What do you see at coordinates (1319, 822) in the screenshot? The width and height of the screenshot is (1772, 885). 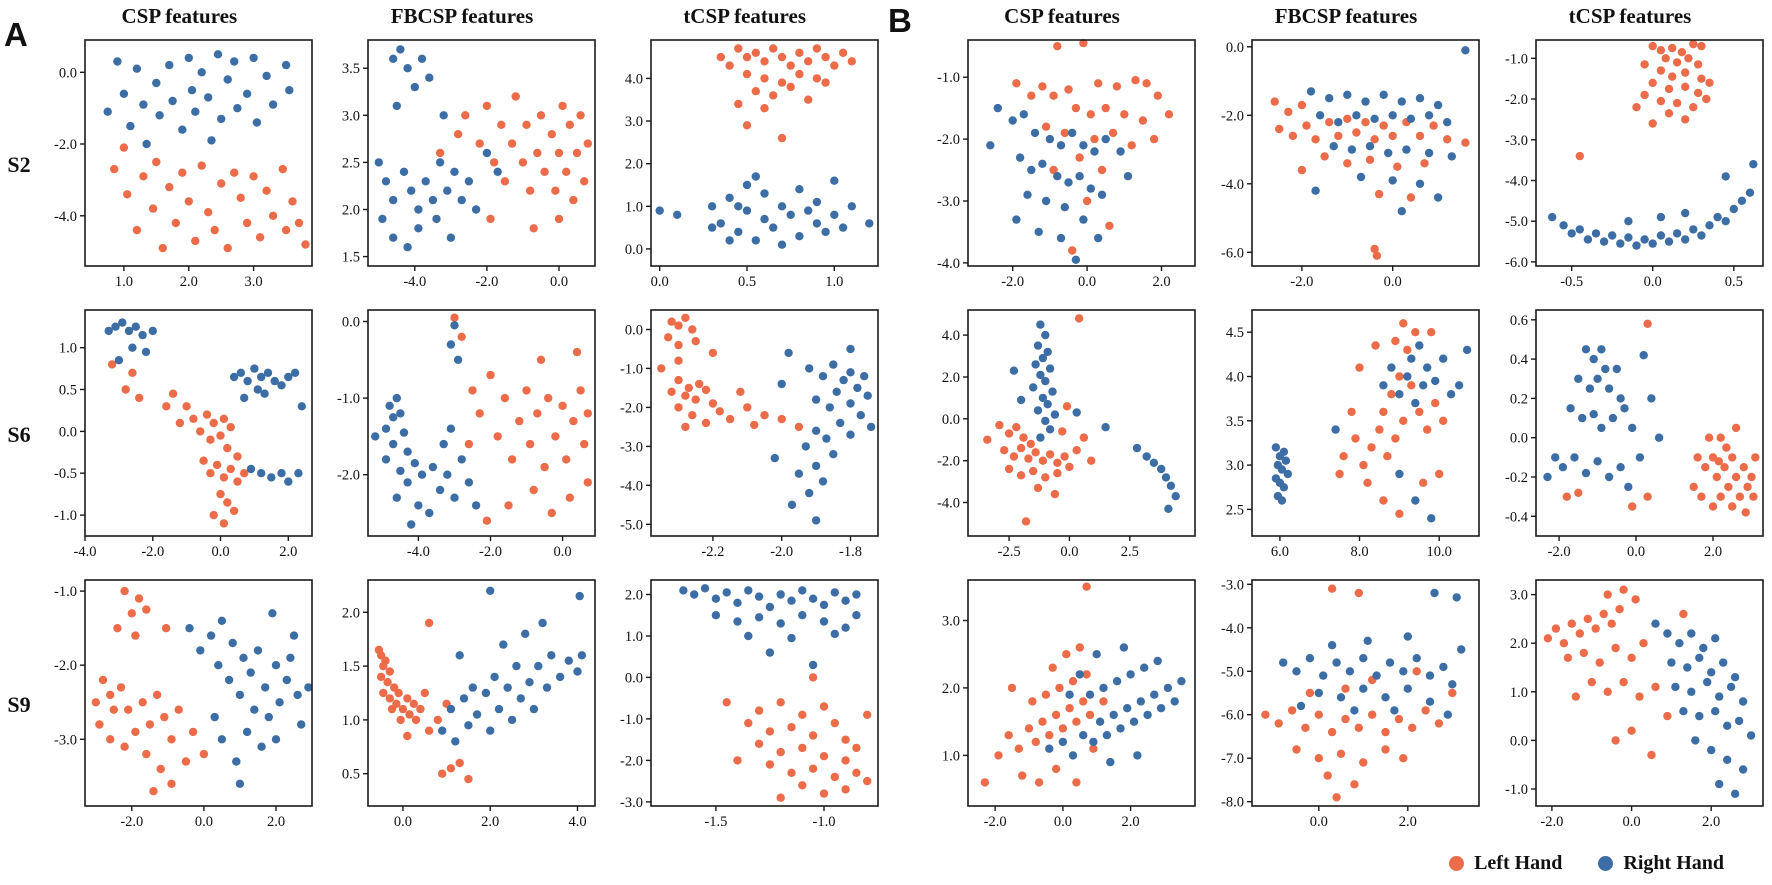 I see `x-tick-label: 0.0` at bounding box center [1319, 822].